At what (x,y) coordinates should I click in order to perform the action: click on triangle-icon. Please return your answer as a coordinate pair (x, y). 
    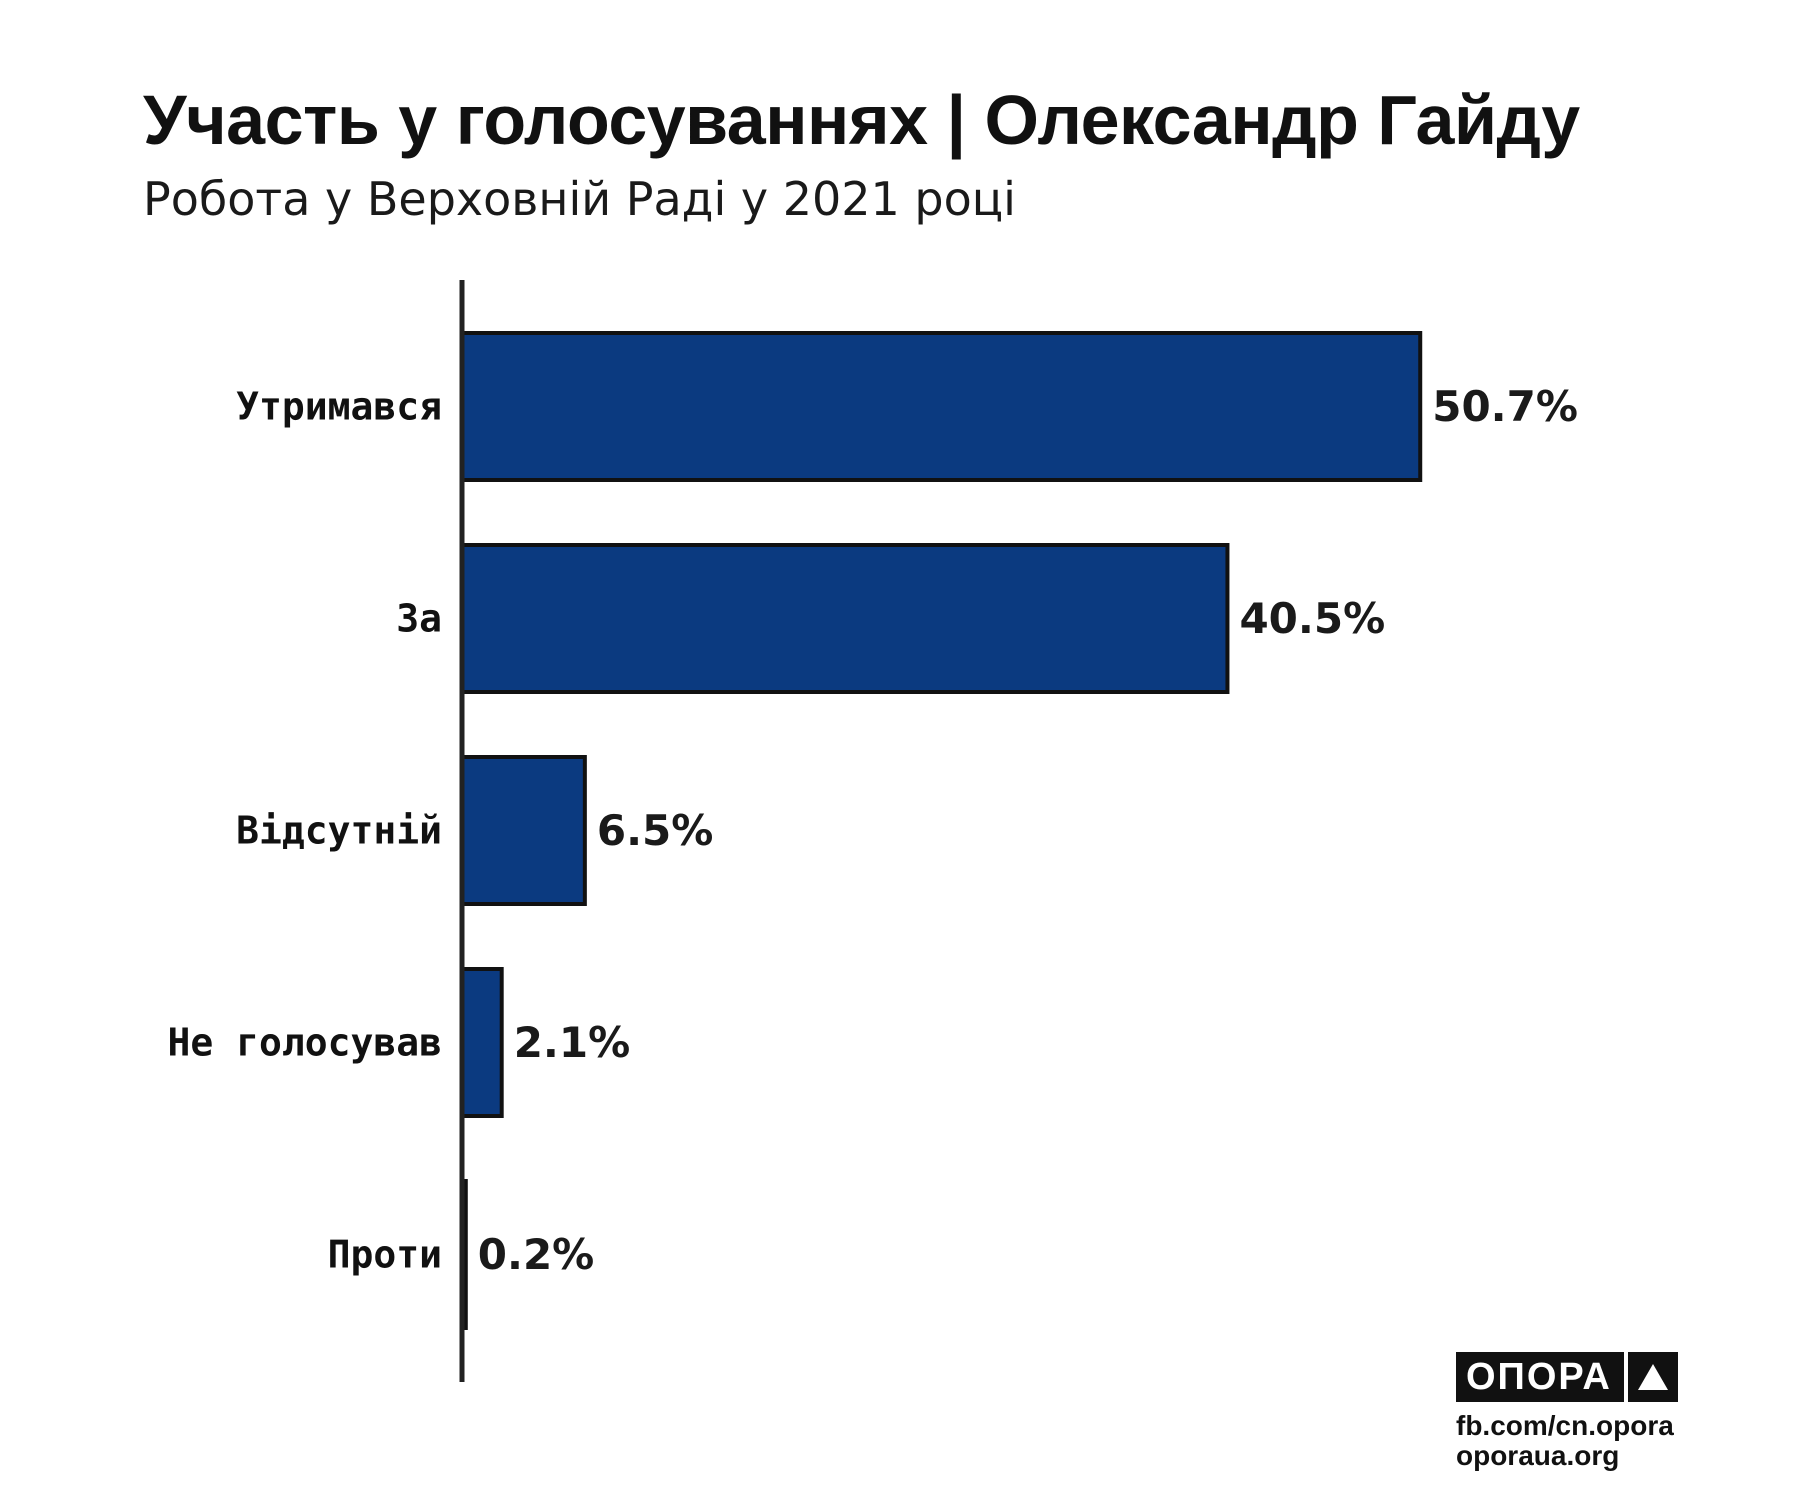
    Looking at the image, I should click on (1652, 1377).